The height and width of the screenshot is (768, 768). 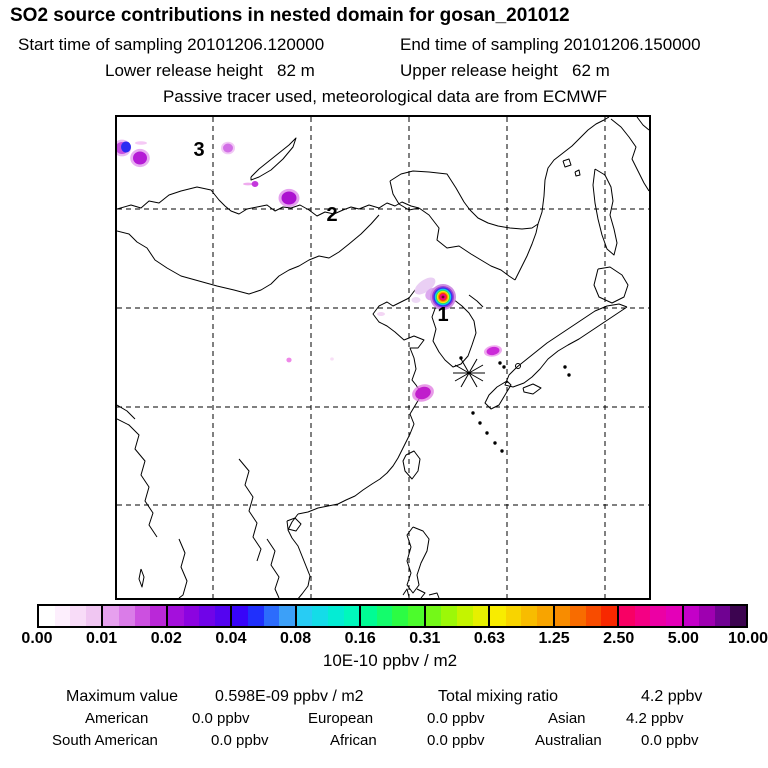 I want to click on region-name: South American, so click(x=105, y=740).